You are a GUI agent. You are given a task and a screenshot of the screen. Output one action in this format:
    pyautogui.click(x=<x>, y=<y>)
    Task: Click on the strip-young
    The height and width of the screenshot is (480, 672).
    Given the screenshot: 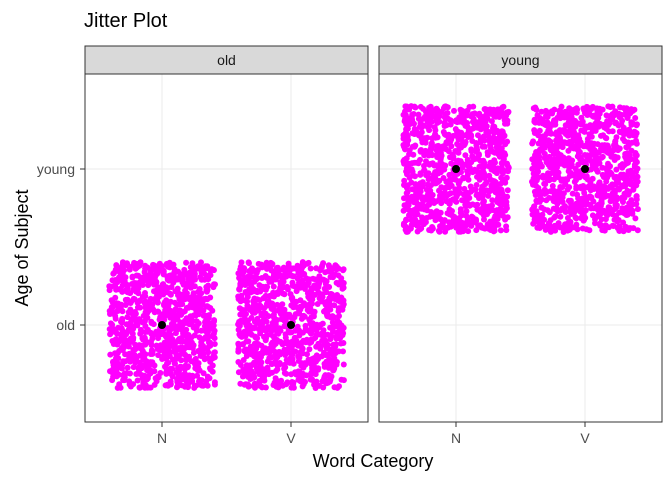 What is the action you would take?
    pyautogui.click(x=520, y=60)
    